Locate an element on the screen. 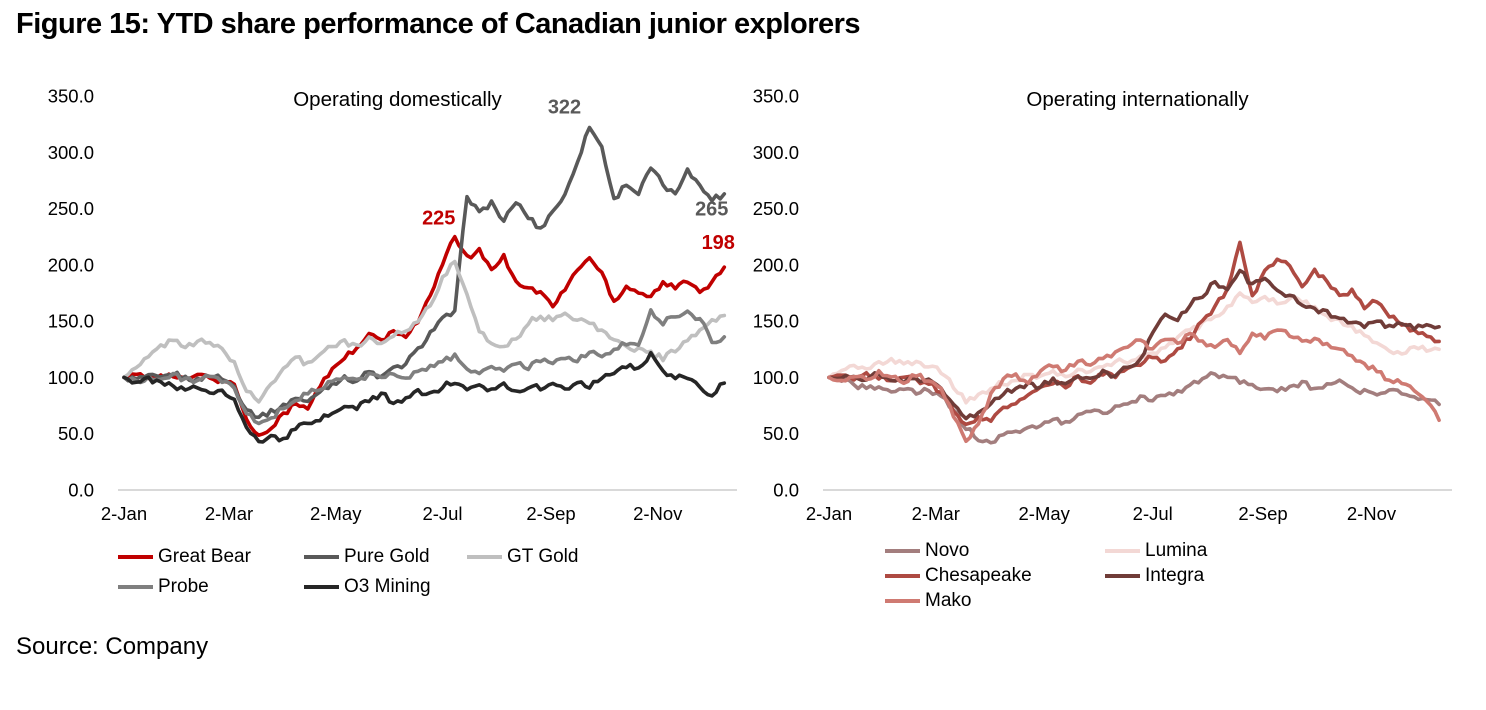 The image size is (1486, 710). series-line-chesapeake is located at coordinates (1134, 333).